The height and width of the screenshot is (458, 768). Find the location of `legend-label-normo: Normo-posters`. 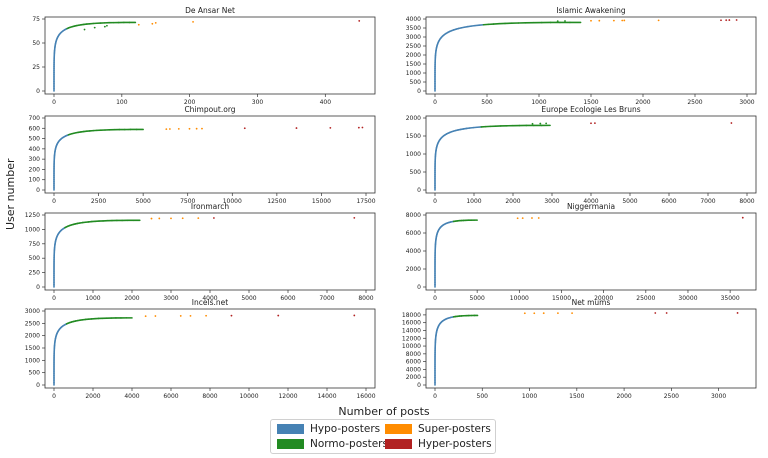

legend-label-normo: Normo-posters is located at coordinates (349, 444).